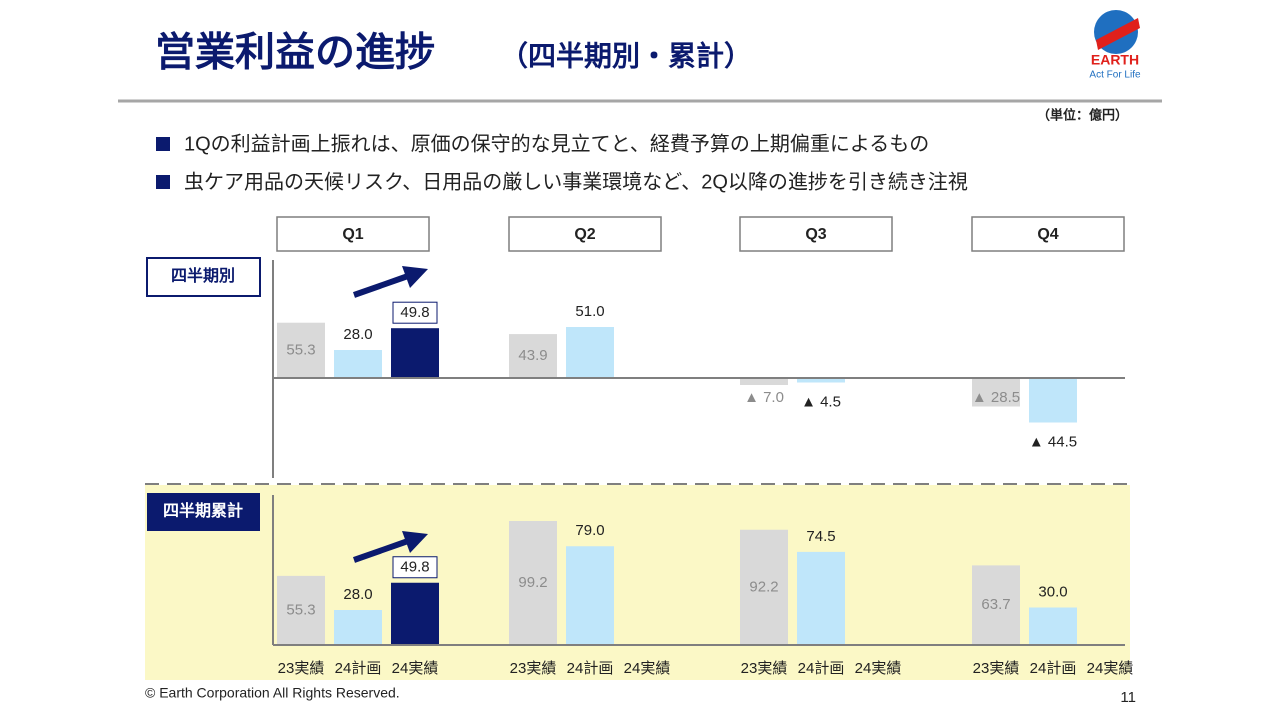 This screenshot has height=725, width=1280. What do you see at coordinates (1053, 441) in the screenshot?
I see `value-label: ▲ 44.5` at bounding box center [1053, 441].